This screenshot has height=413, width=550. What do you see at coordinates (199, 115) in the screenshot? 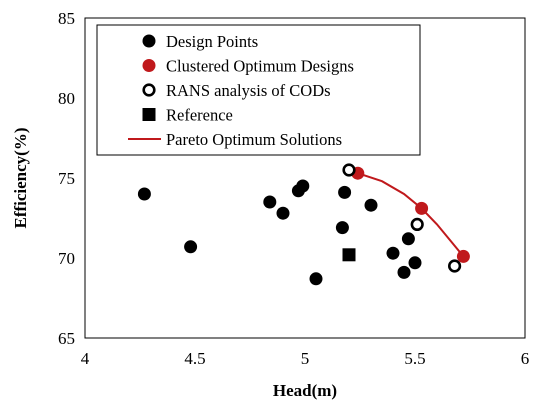
I see `legend-label: Reference` at bounding box center [199, 115].